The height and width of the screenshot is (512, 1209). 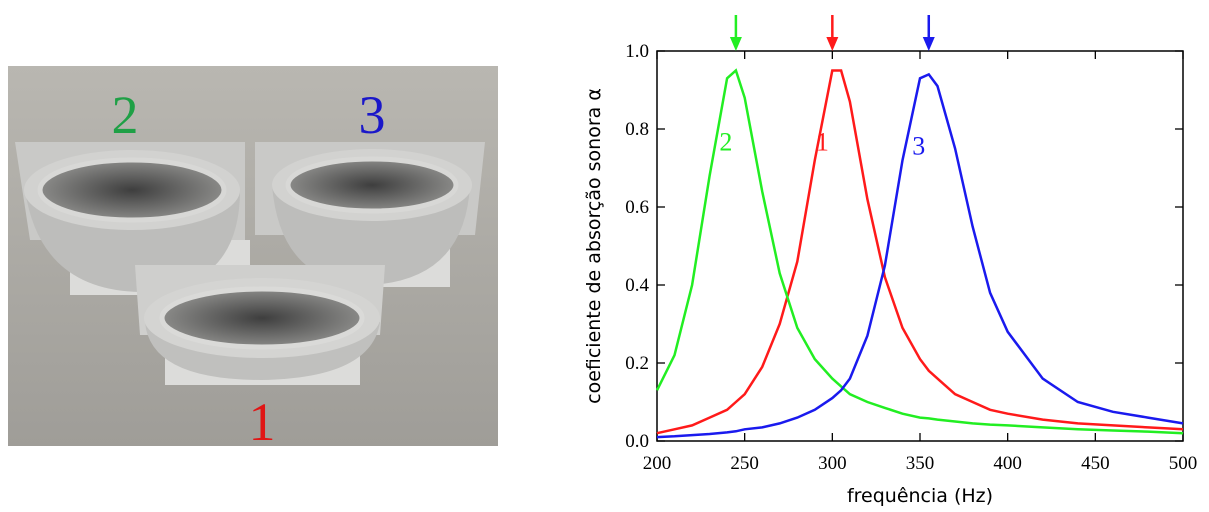 What do you see at coordinates (637, 363) in the screenshot?
I see `y-tick-label: 0.2` at bounding box center [637, 363].